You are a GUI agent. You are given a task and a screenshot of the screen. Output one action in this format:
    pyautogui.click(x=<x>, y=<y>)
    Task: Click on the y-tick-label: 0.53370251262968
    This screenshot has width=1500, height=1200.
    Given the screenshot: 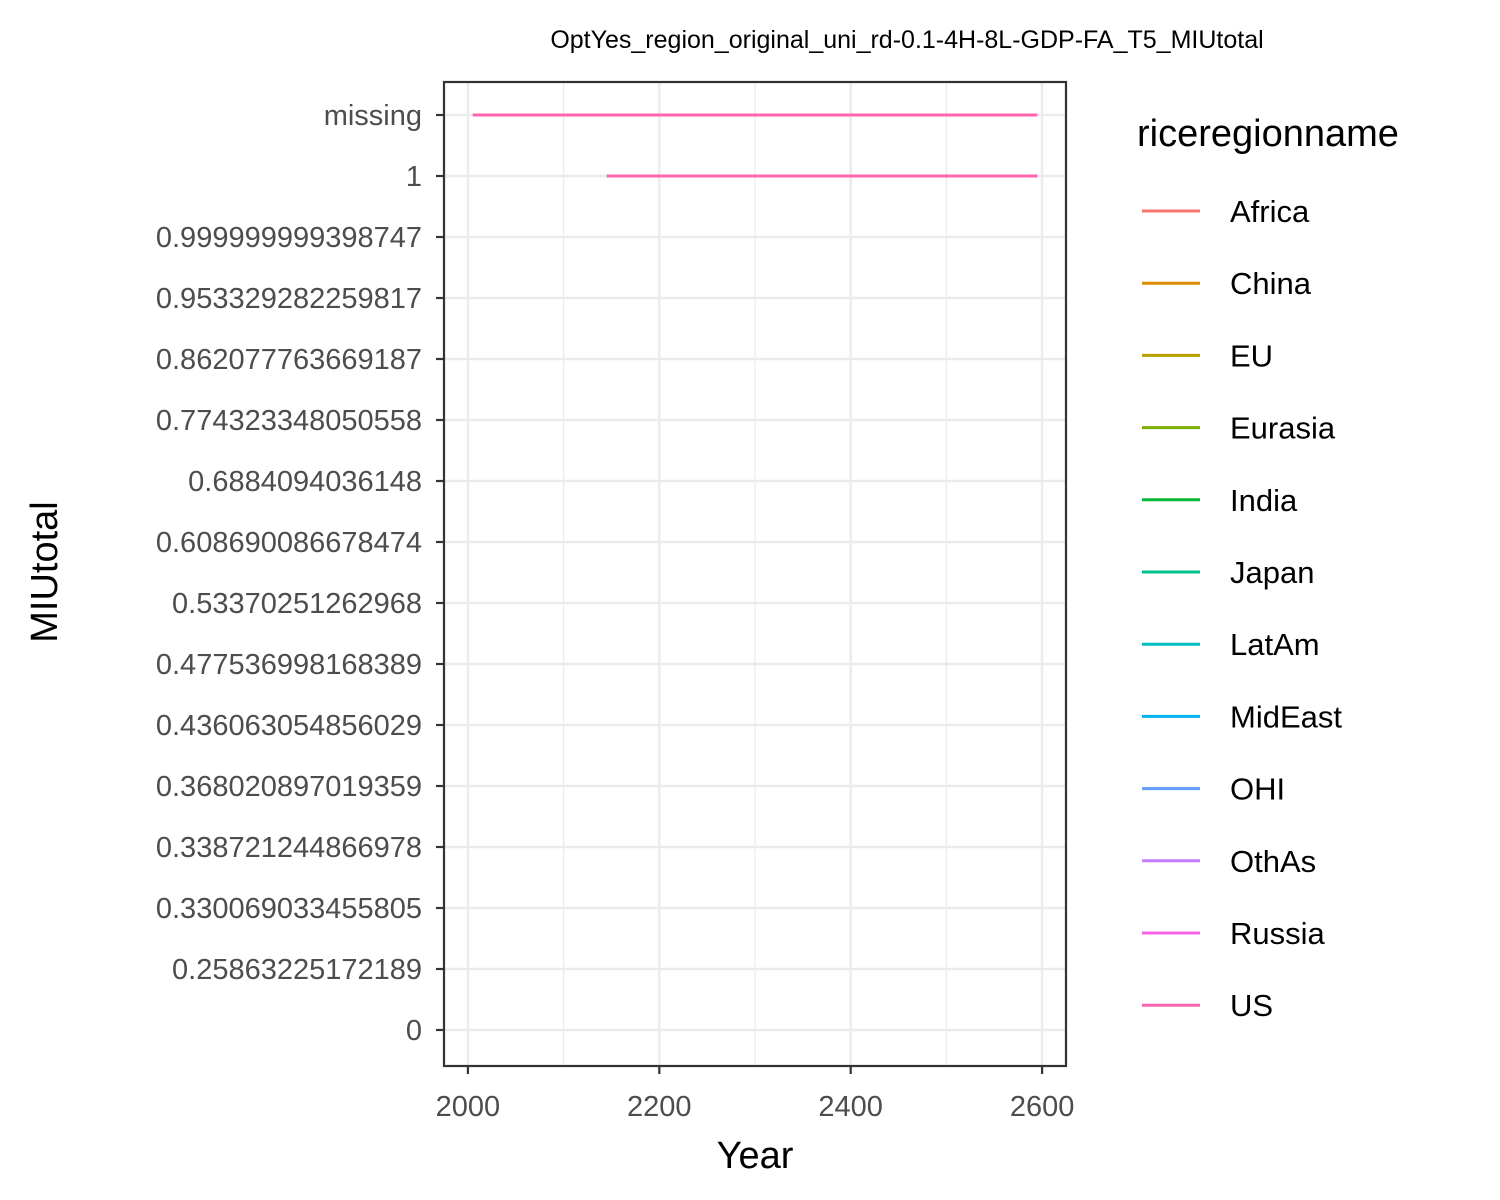 What is the action you would take?
    pyautogui.click(x=297, y=604)
    